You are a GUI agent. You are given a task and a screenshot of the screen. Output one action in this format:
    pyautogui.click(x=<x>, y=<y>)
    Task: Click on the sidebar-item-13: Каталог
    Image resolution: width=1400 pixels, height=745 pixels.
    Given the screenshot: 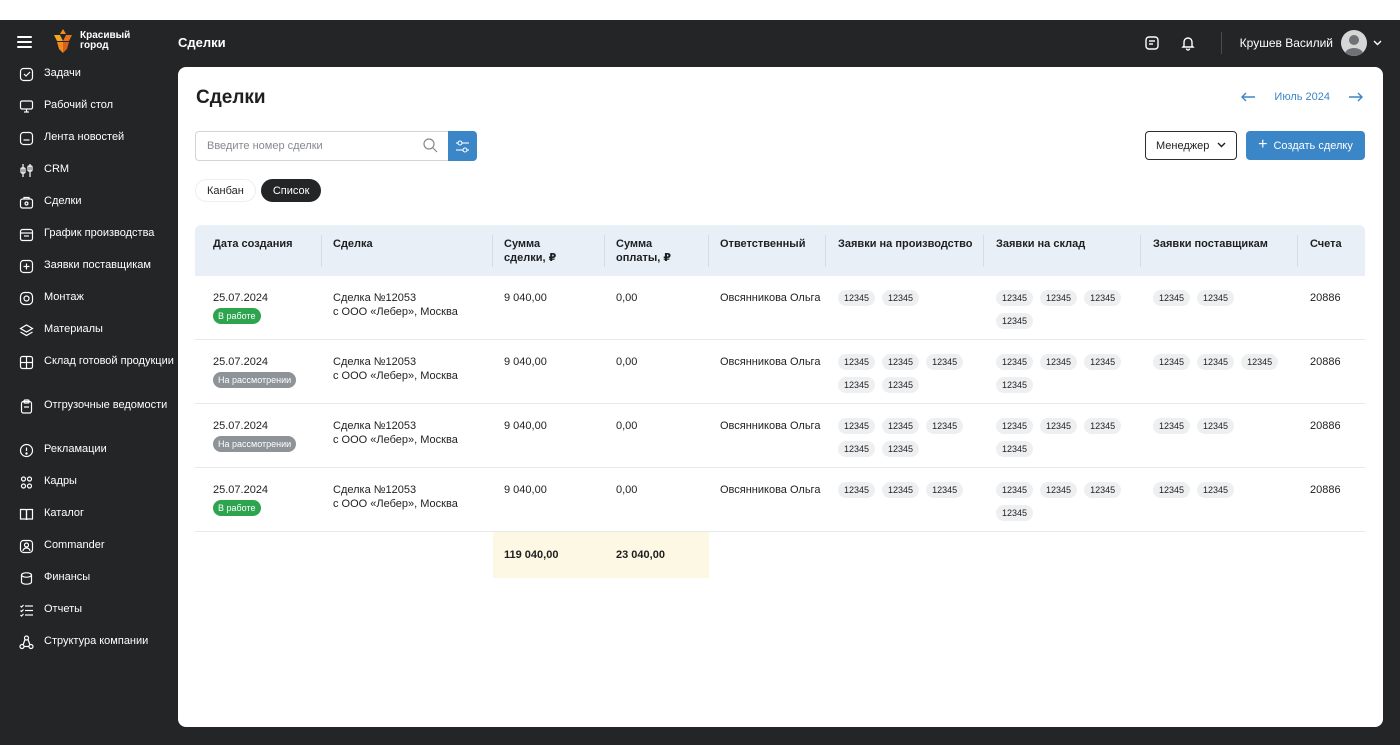 What is the action you would take?
    pyautogui.click(x=87, y=522)
    